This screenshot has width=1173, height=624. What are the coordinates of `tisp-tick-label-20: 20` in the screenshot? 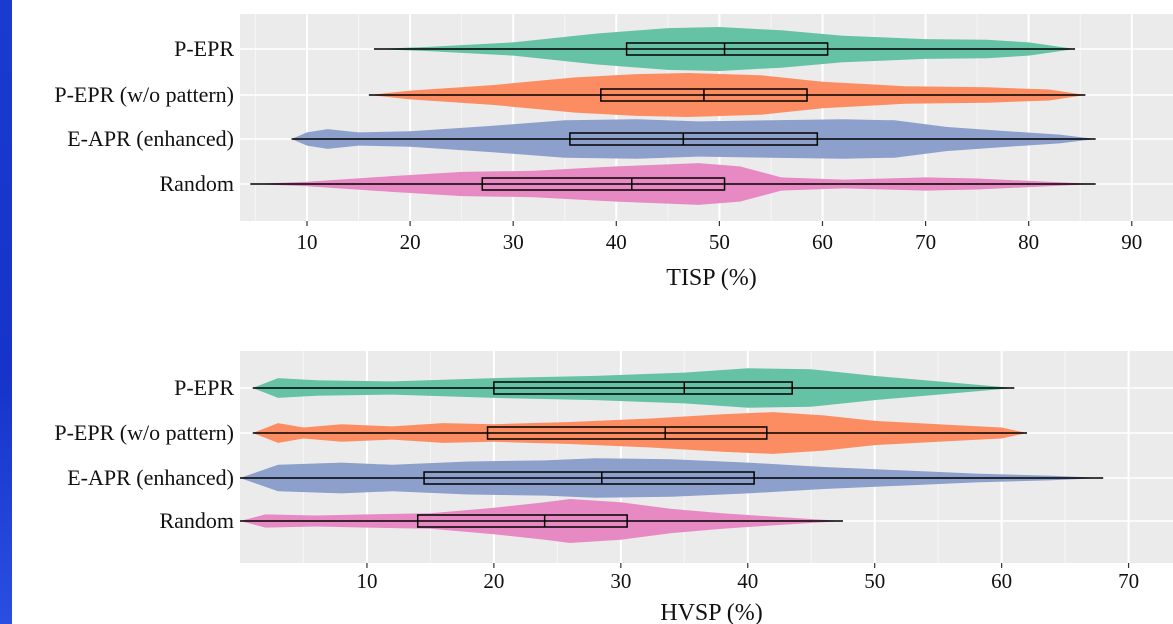 It's located at (410, 242).